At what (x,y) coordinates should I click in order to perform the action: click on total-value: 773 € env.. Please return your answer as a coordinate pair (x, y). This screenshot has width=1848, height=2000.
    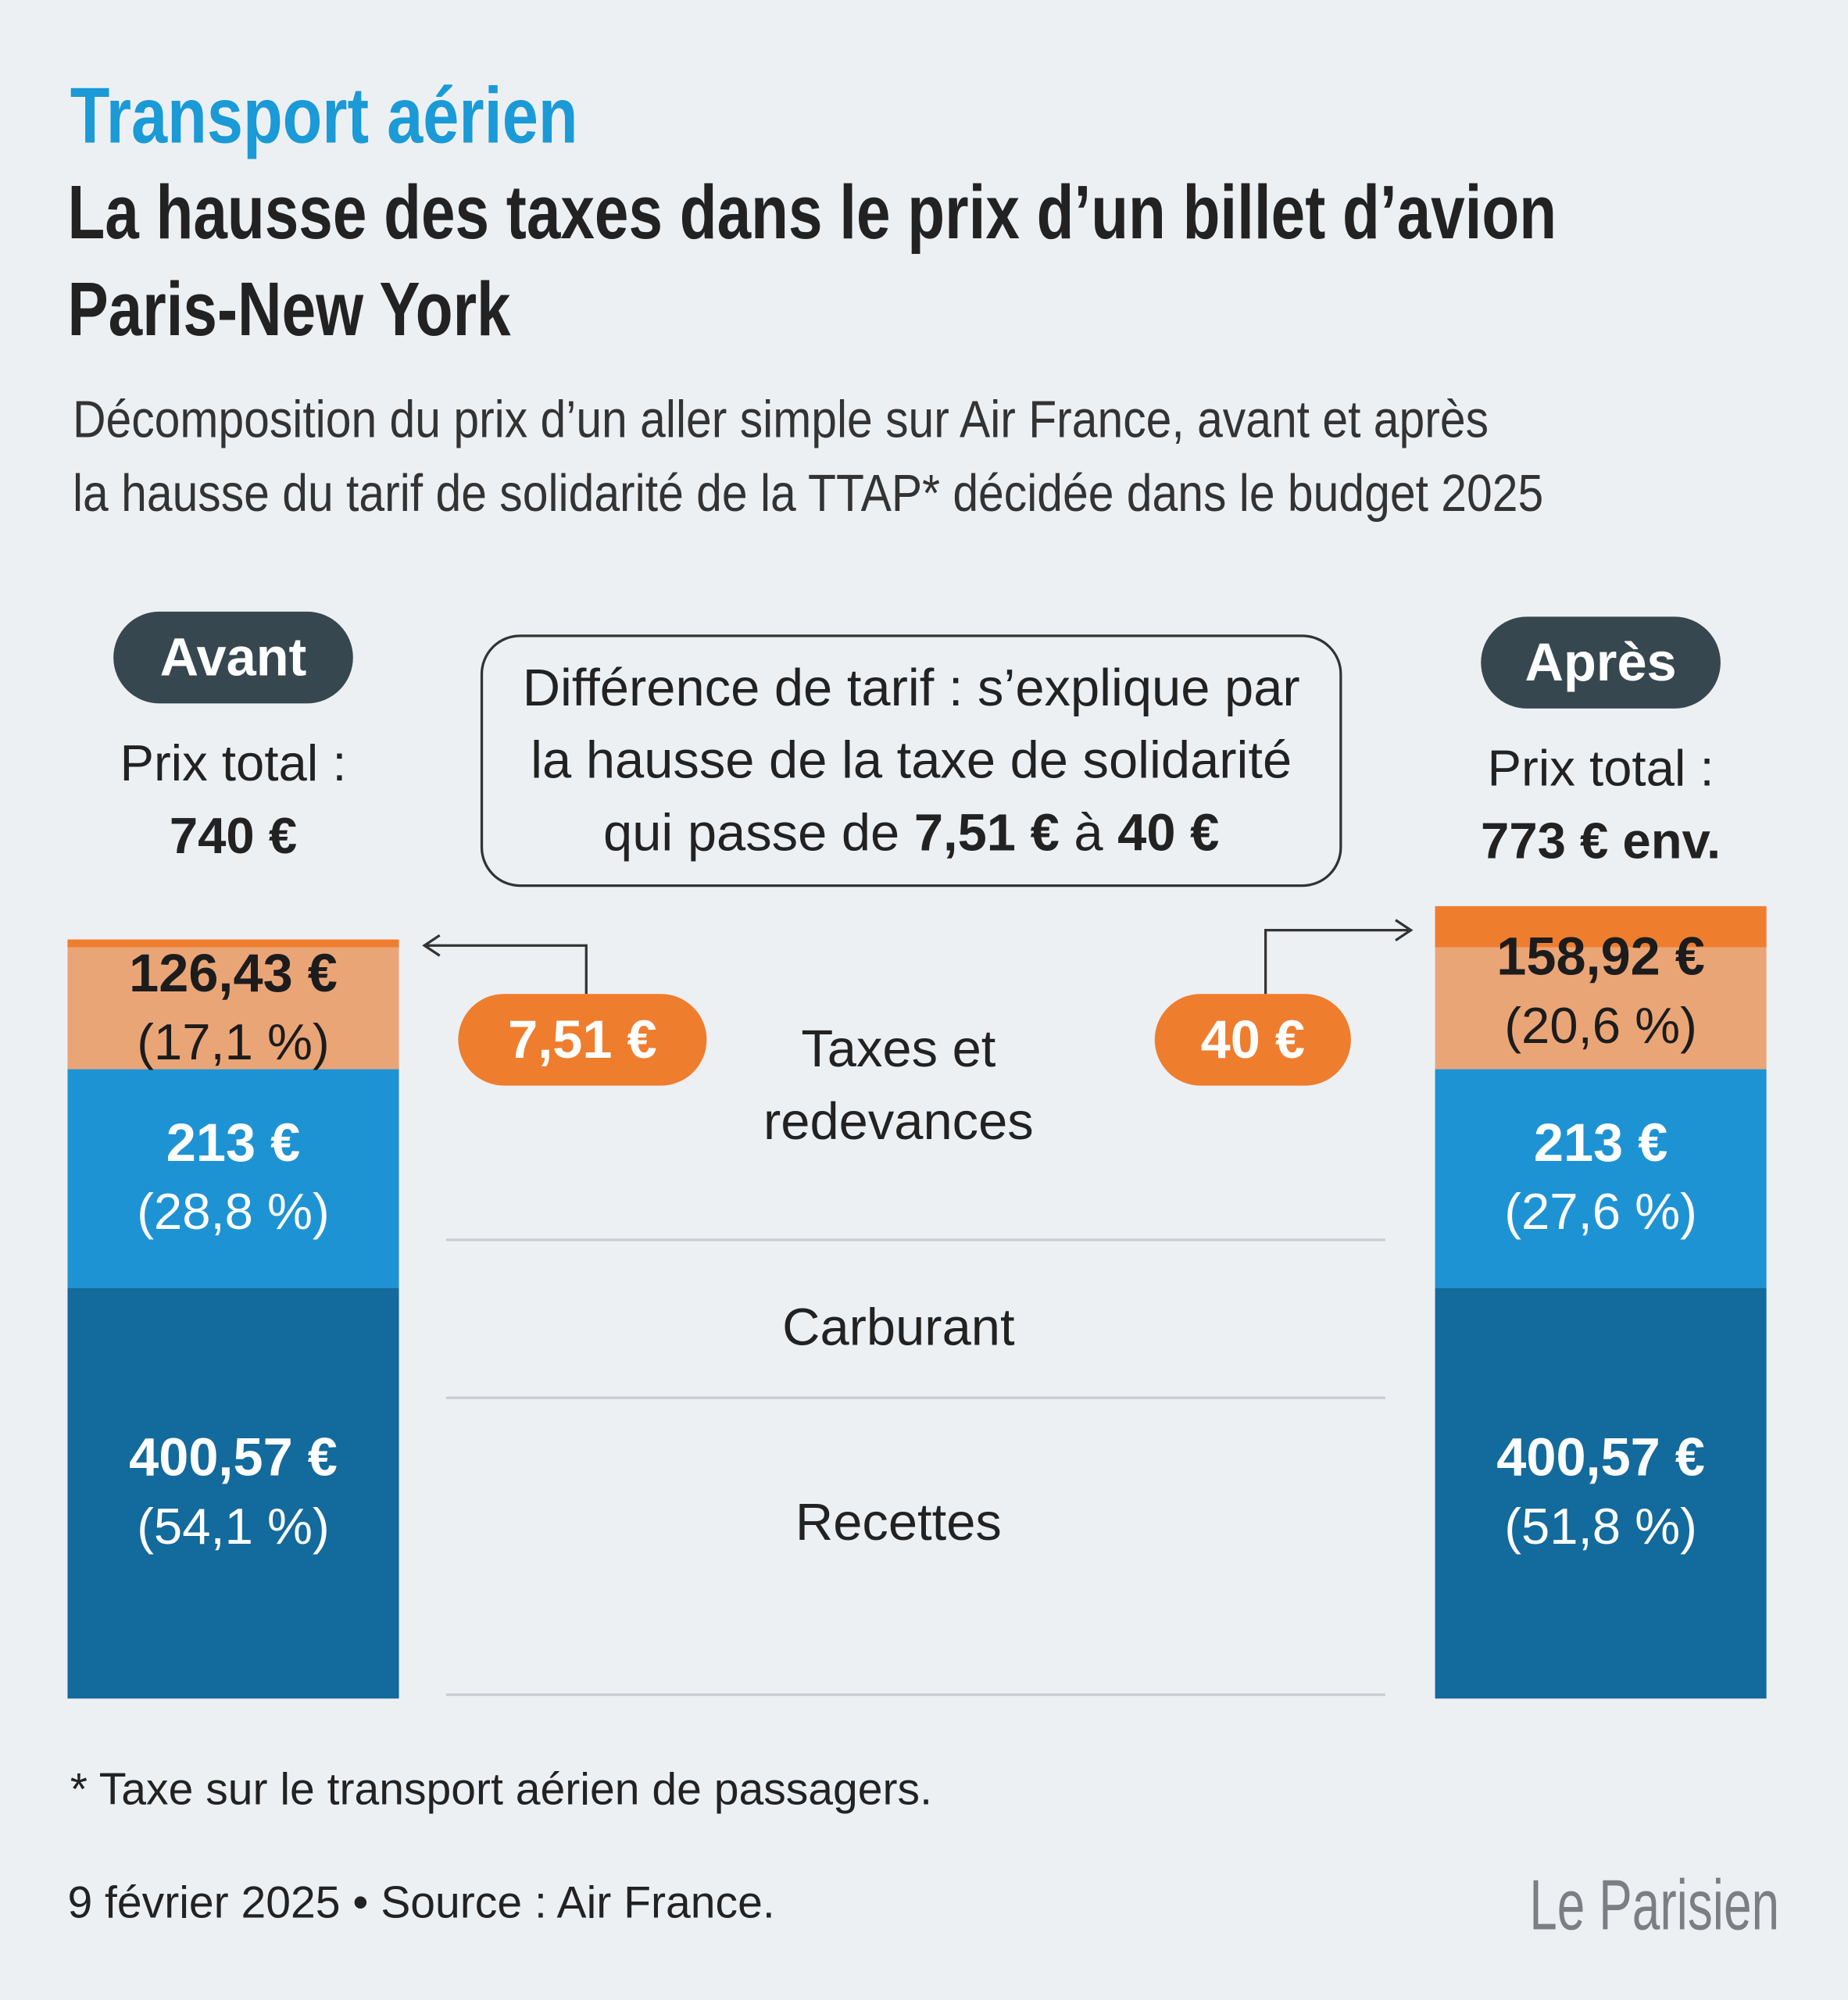
    Looking at the image, I should click on (1601, 842).